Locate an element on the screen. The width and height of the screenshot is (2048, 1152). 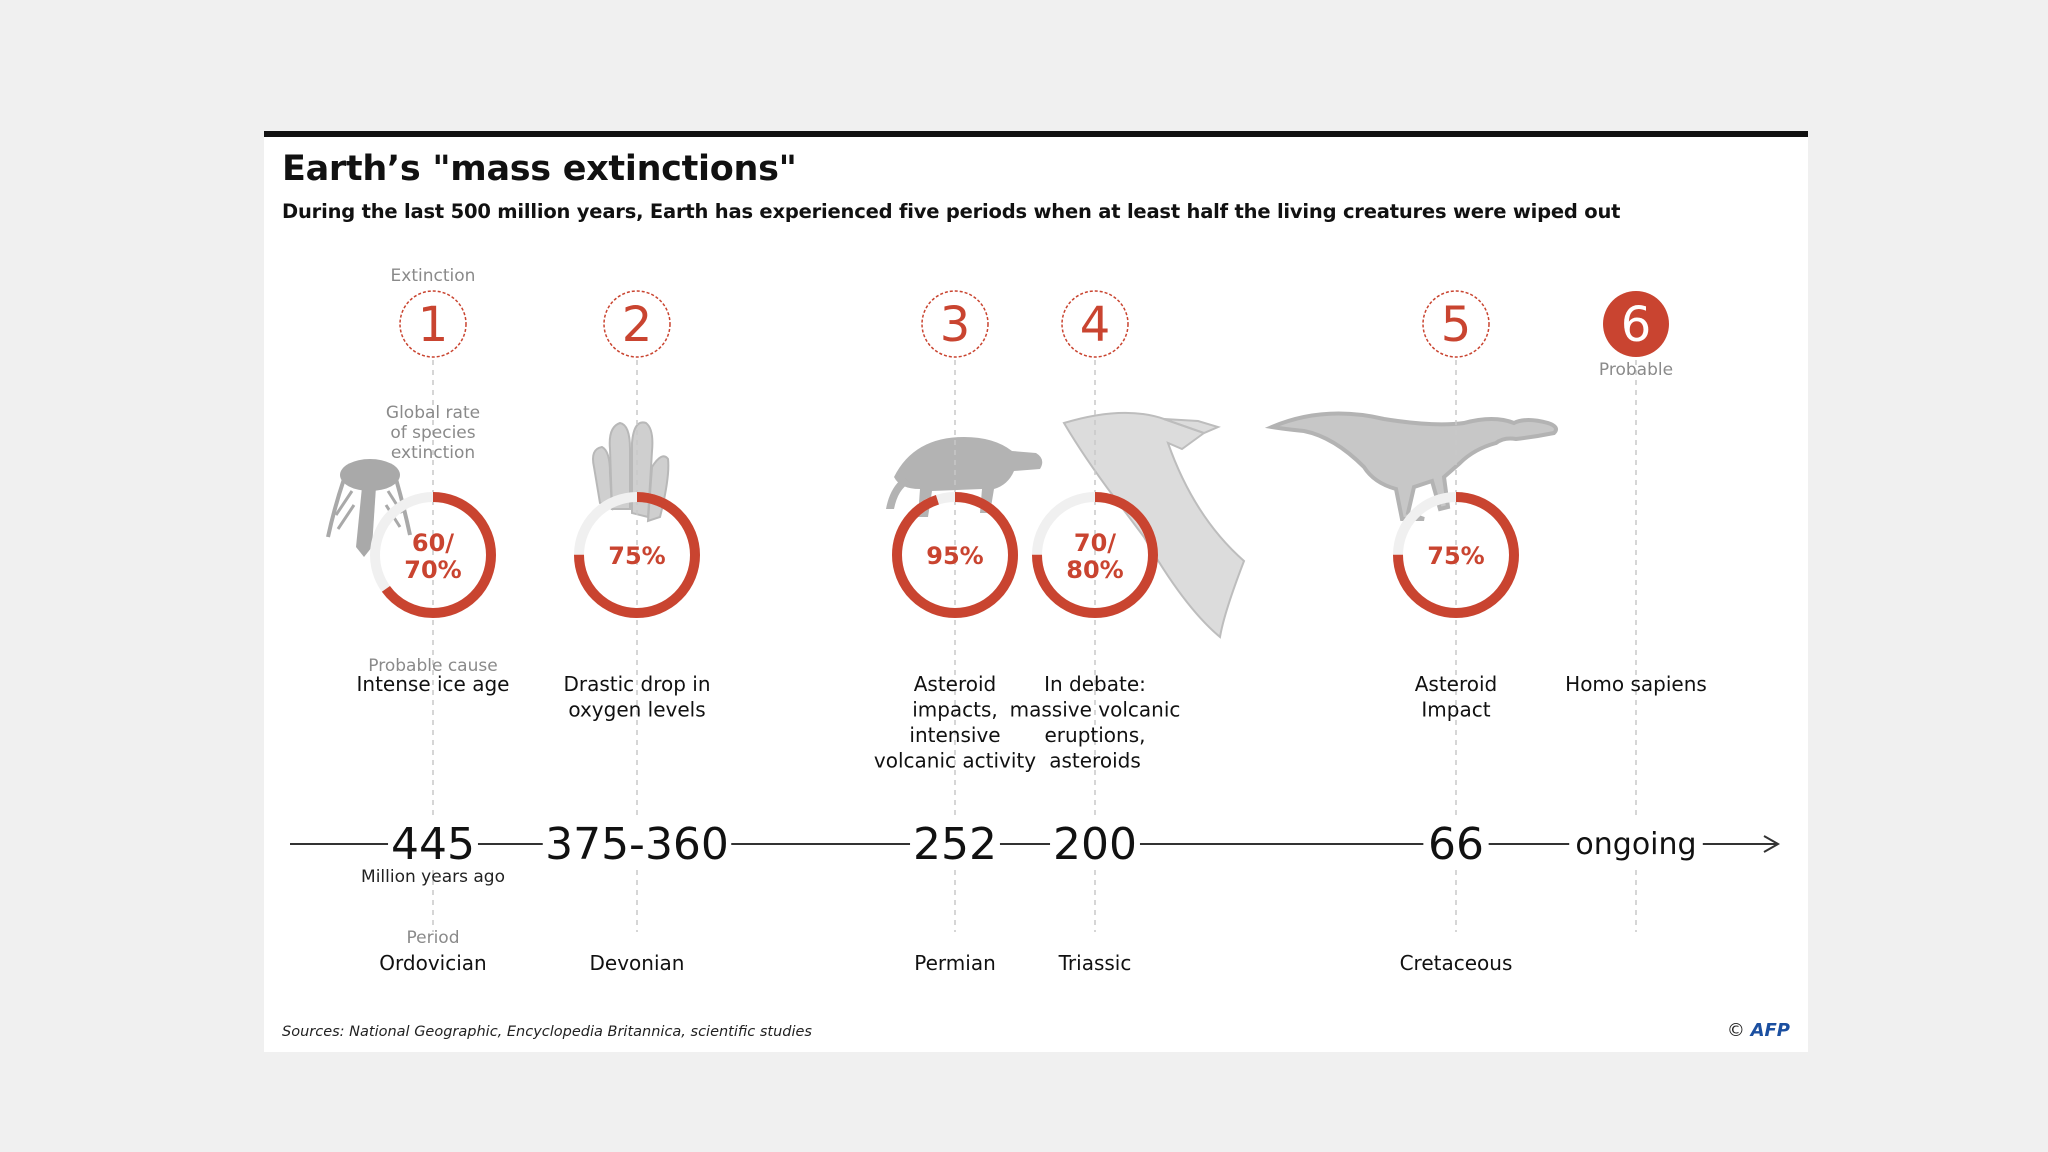
extinction-date: 200 is located at coordinates (1095, 844).